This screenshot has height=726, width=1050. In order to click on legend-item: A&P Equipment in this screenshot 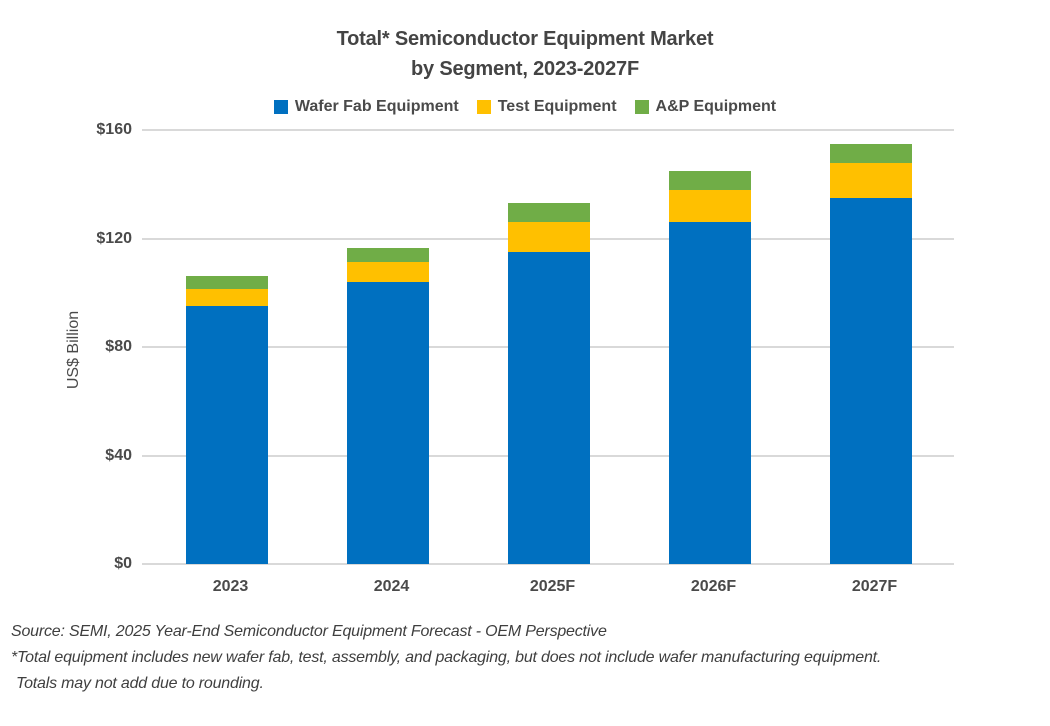, I will do `click(705, 107)`.